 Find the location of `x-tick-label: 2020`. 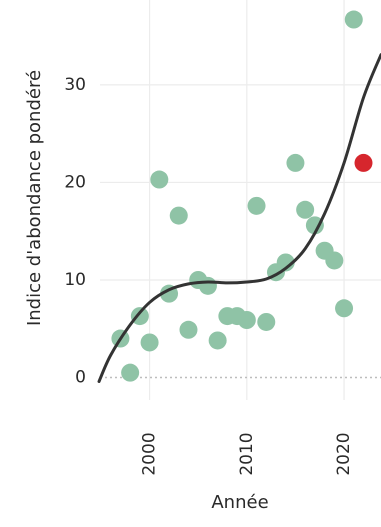

x-tick-label: 2020 is located at coordinates (344, 453).